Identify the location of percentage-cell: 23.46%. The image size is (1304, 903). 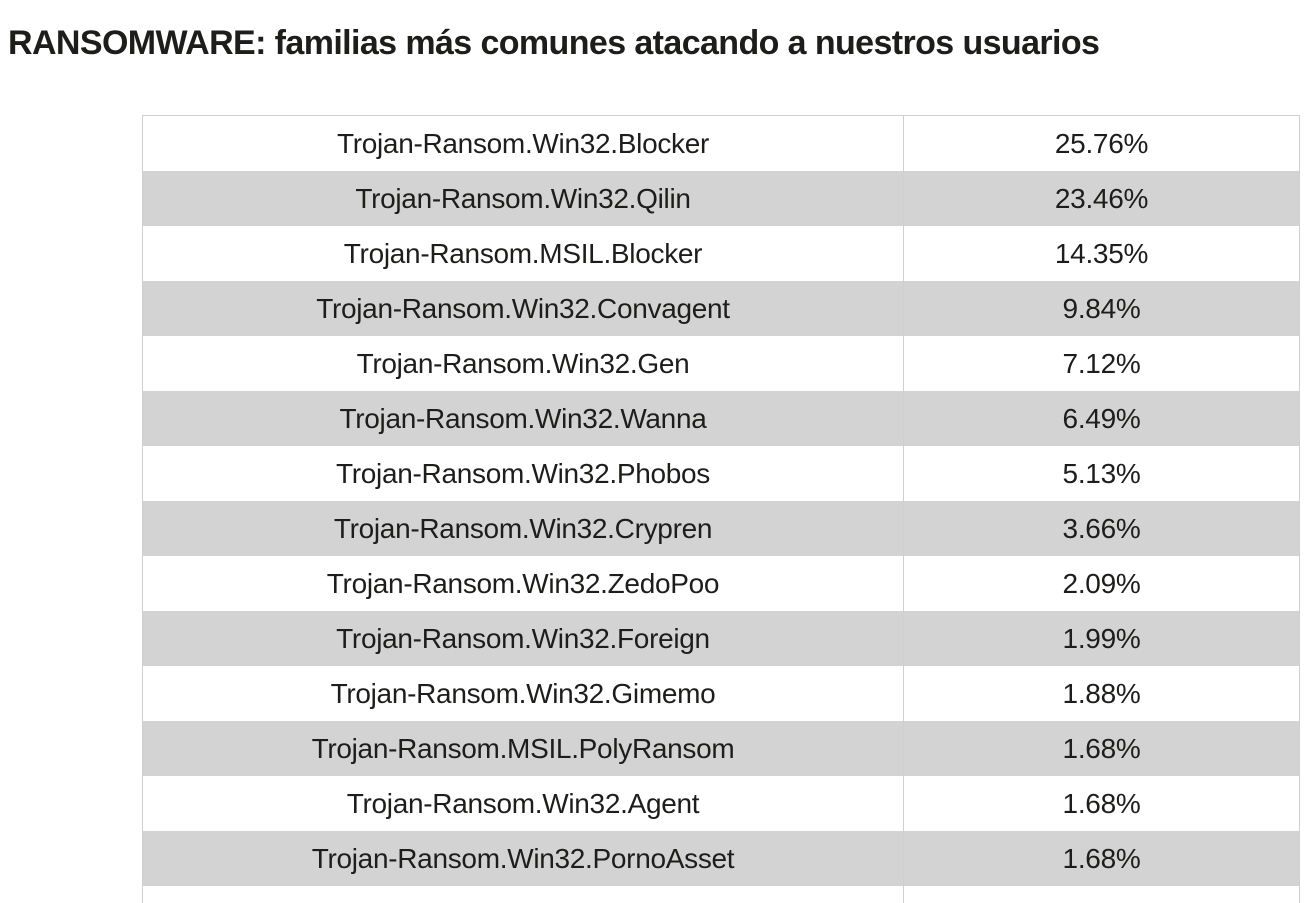
(1101, 198).